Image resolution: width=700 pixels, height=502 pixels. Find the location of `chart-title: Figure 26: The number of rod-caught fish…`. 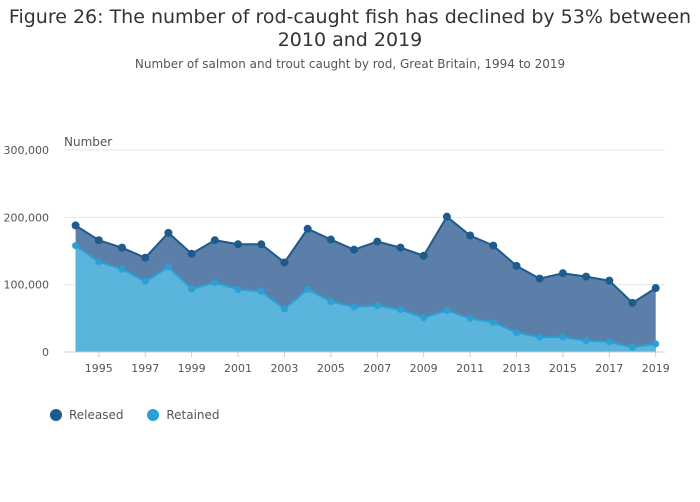

chart-title: Figure 26: The number of rod-caught fish… is located at coordinates (350, 28).